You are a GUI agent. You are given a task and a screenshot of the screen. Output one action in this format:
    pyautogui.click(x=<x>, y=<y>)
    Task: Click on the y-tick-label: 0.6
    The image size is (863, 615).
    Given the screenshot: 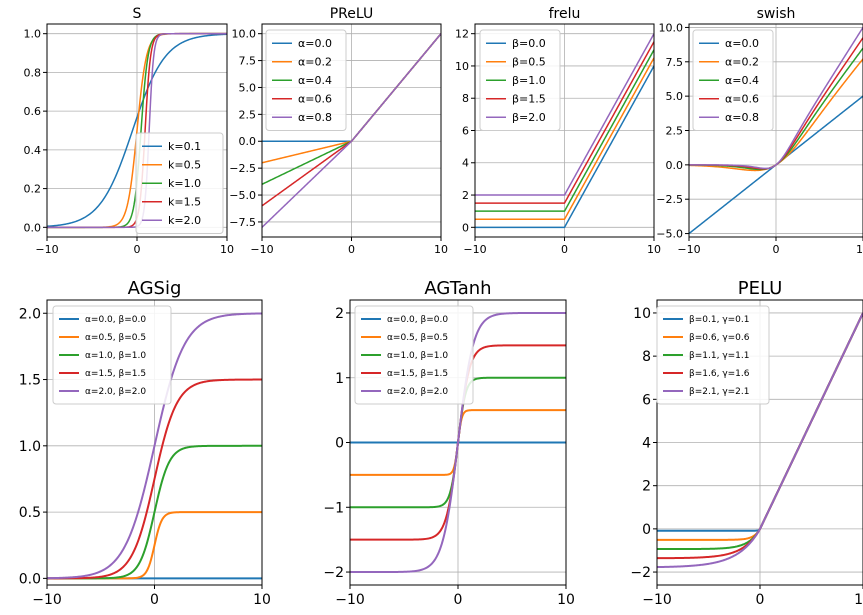 What is the action you would take?
    pyautogui.click(x=33, y=111)
    